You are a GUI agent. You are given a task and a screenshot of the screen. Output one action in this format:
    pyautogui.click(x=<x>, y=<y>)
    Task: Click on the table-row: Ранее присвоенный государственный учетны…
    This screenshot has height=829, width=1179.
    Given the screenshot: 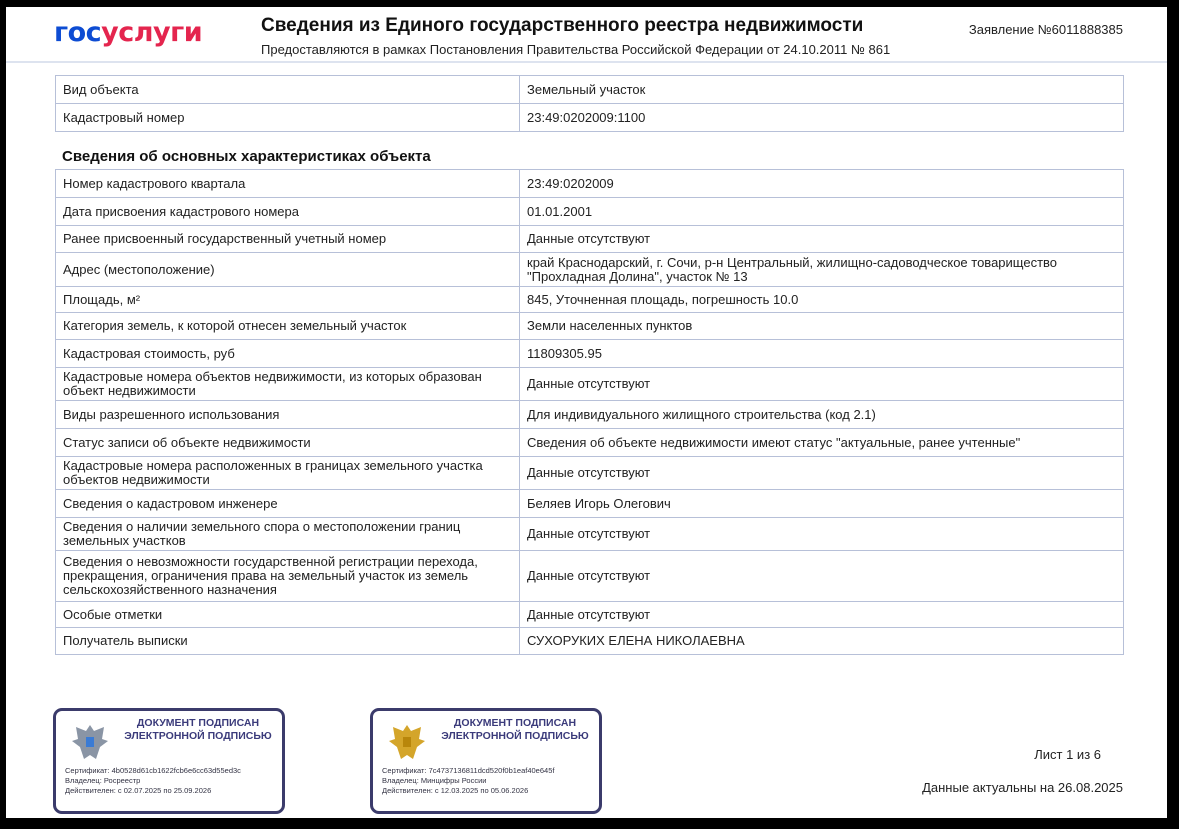 What is the action you would take?
    pyautogui.click(x=589, y=239)
    